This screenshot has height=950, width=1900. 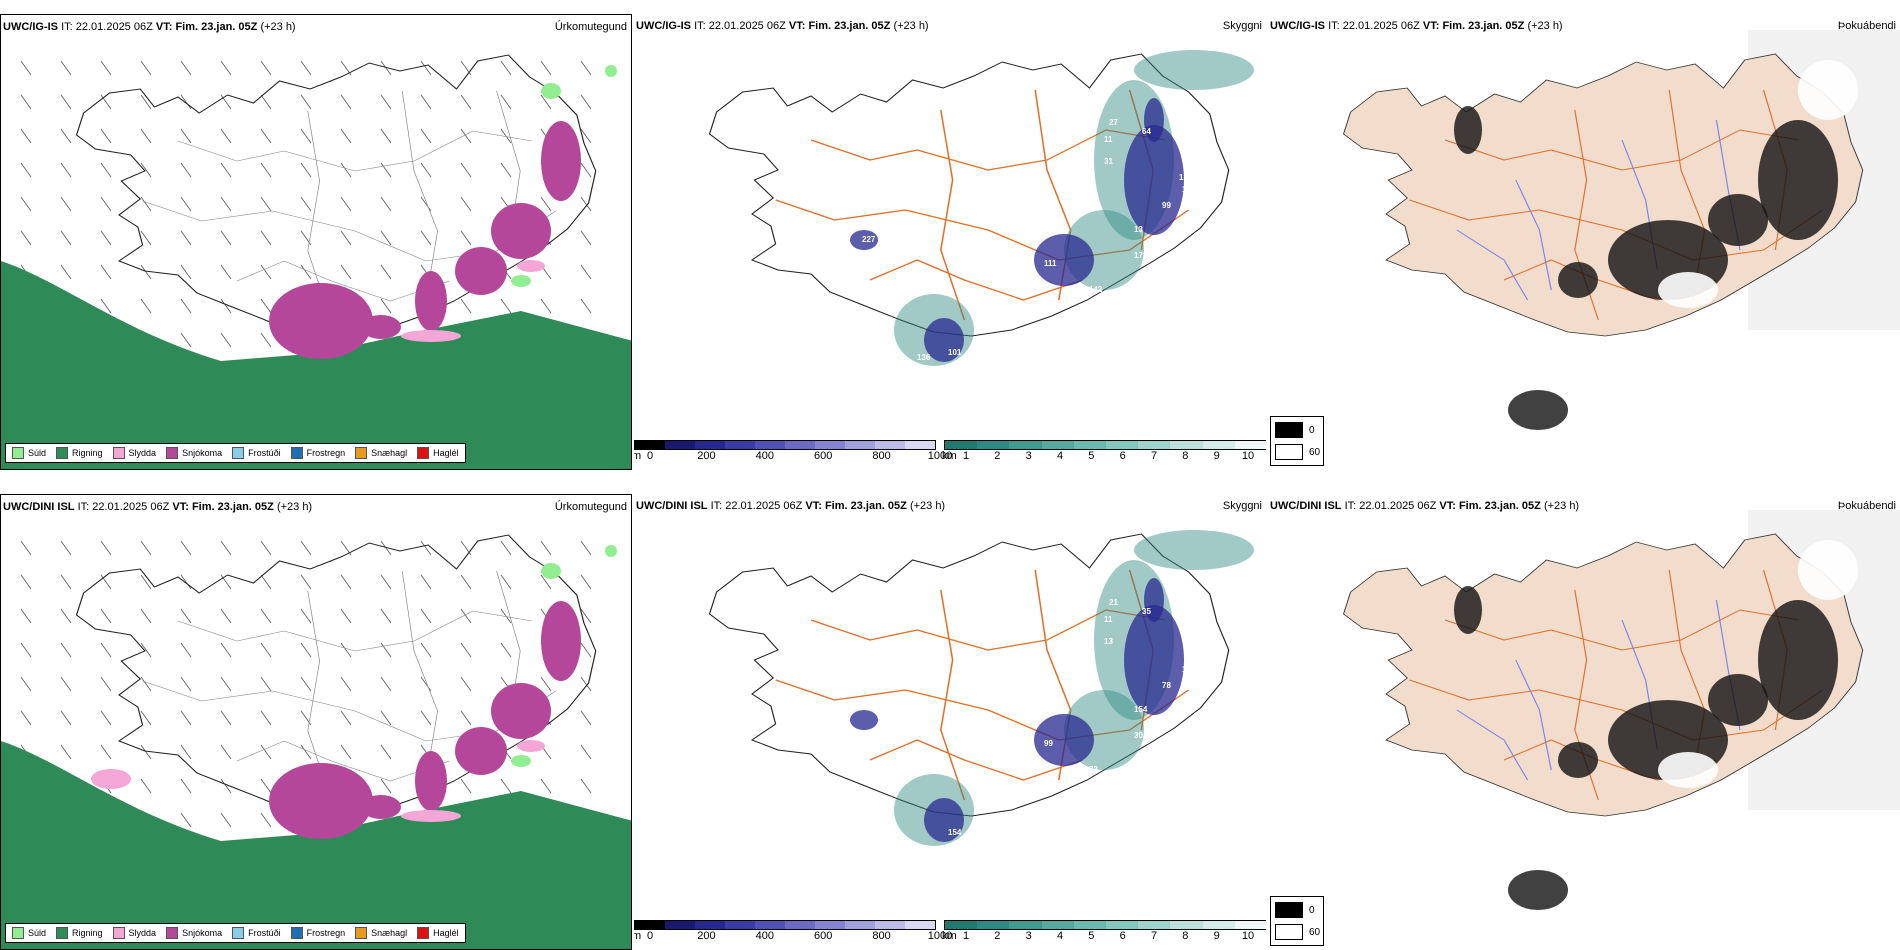 I want to click on colorbar-tick: 1000, so click(x=940, y=936).